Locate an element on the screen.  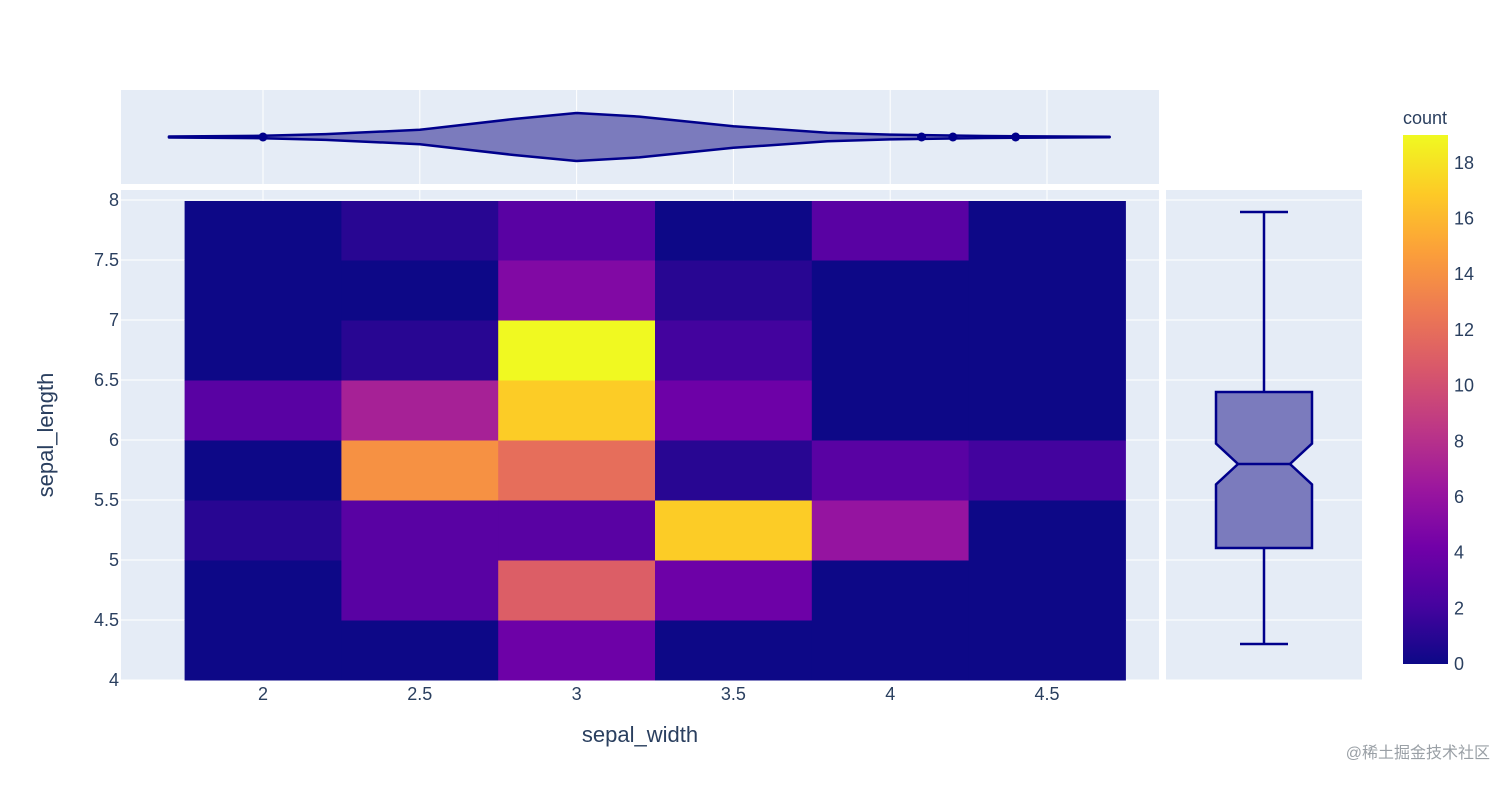
heatmap-cell-r7-c1 is located at coordinates (420, 231).